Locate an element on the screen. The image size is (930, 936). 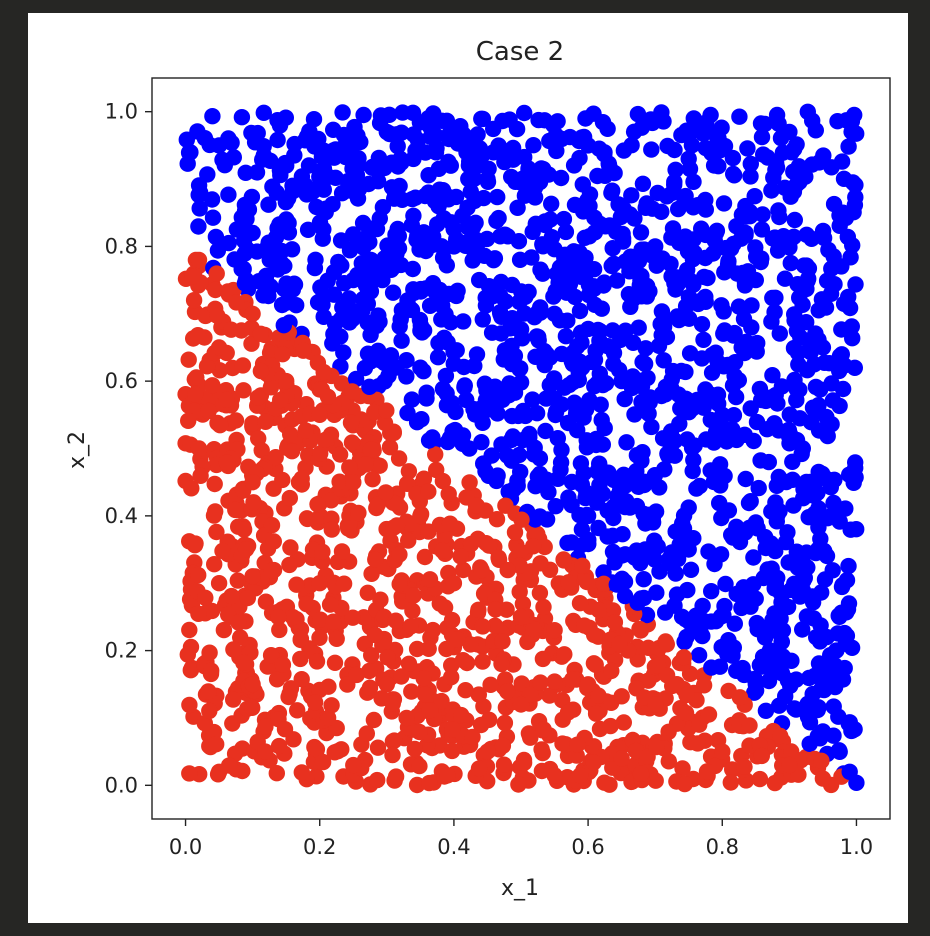
x-axis-label: x_1 is located at coordinates (520, 888).